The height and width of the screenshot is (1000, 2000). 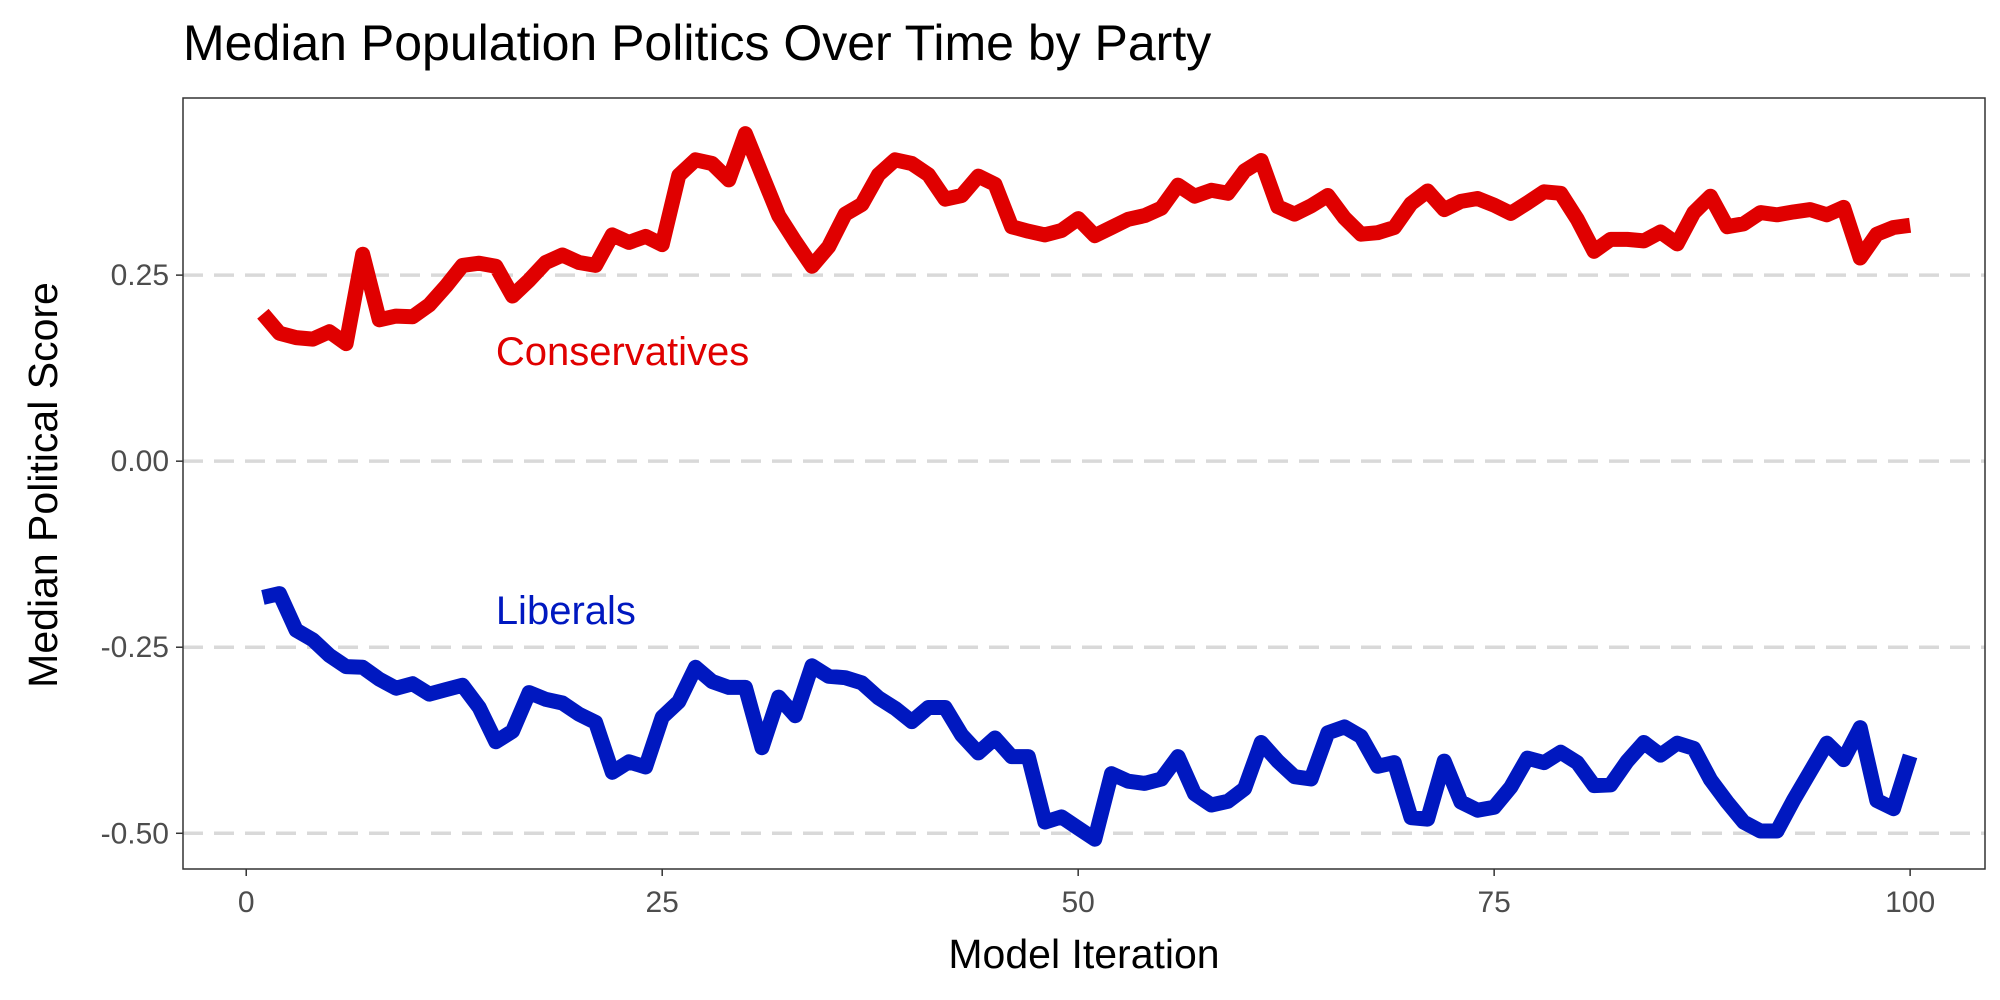 I want to click on y-axis: 0.25 0.00 -0.25 -0.50, so click(x=142, y=554).